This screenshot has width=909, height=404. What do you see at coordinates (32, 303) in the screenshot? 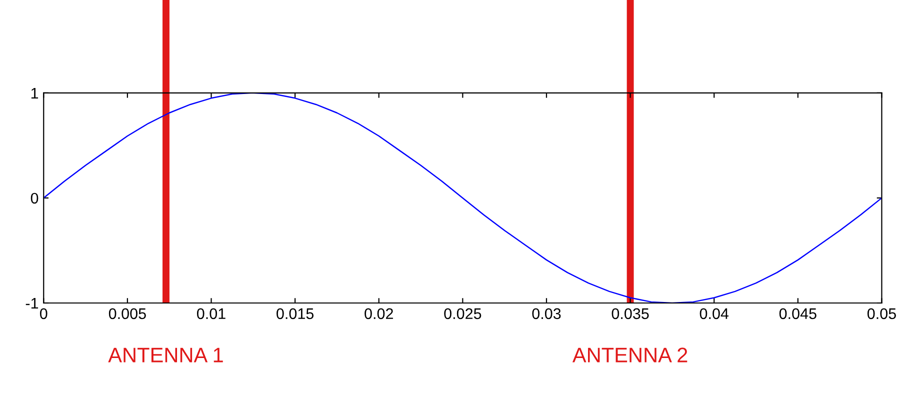
I see `y-tick-label: -1` at bounding box center [32, 303].